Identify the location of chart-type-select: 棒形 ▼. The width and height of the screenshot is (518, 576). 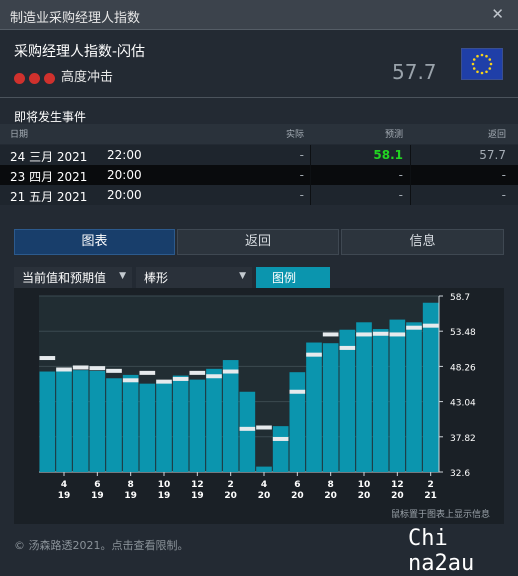
(194, 277).